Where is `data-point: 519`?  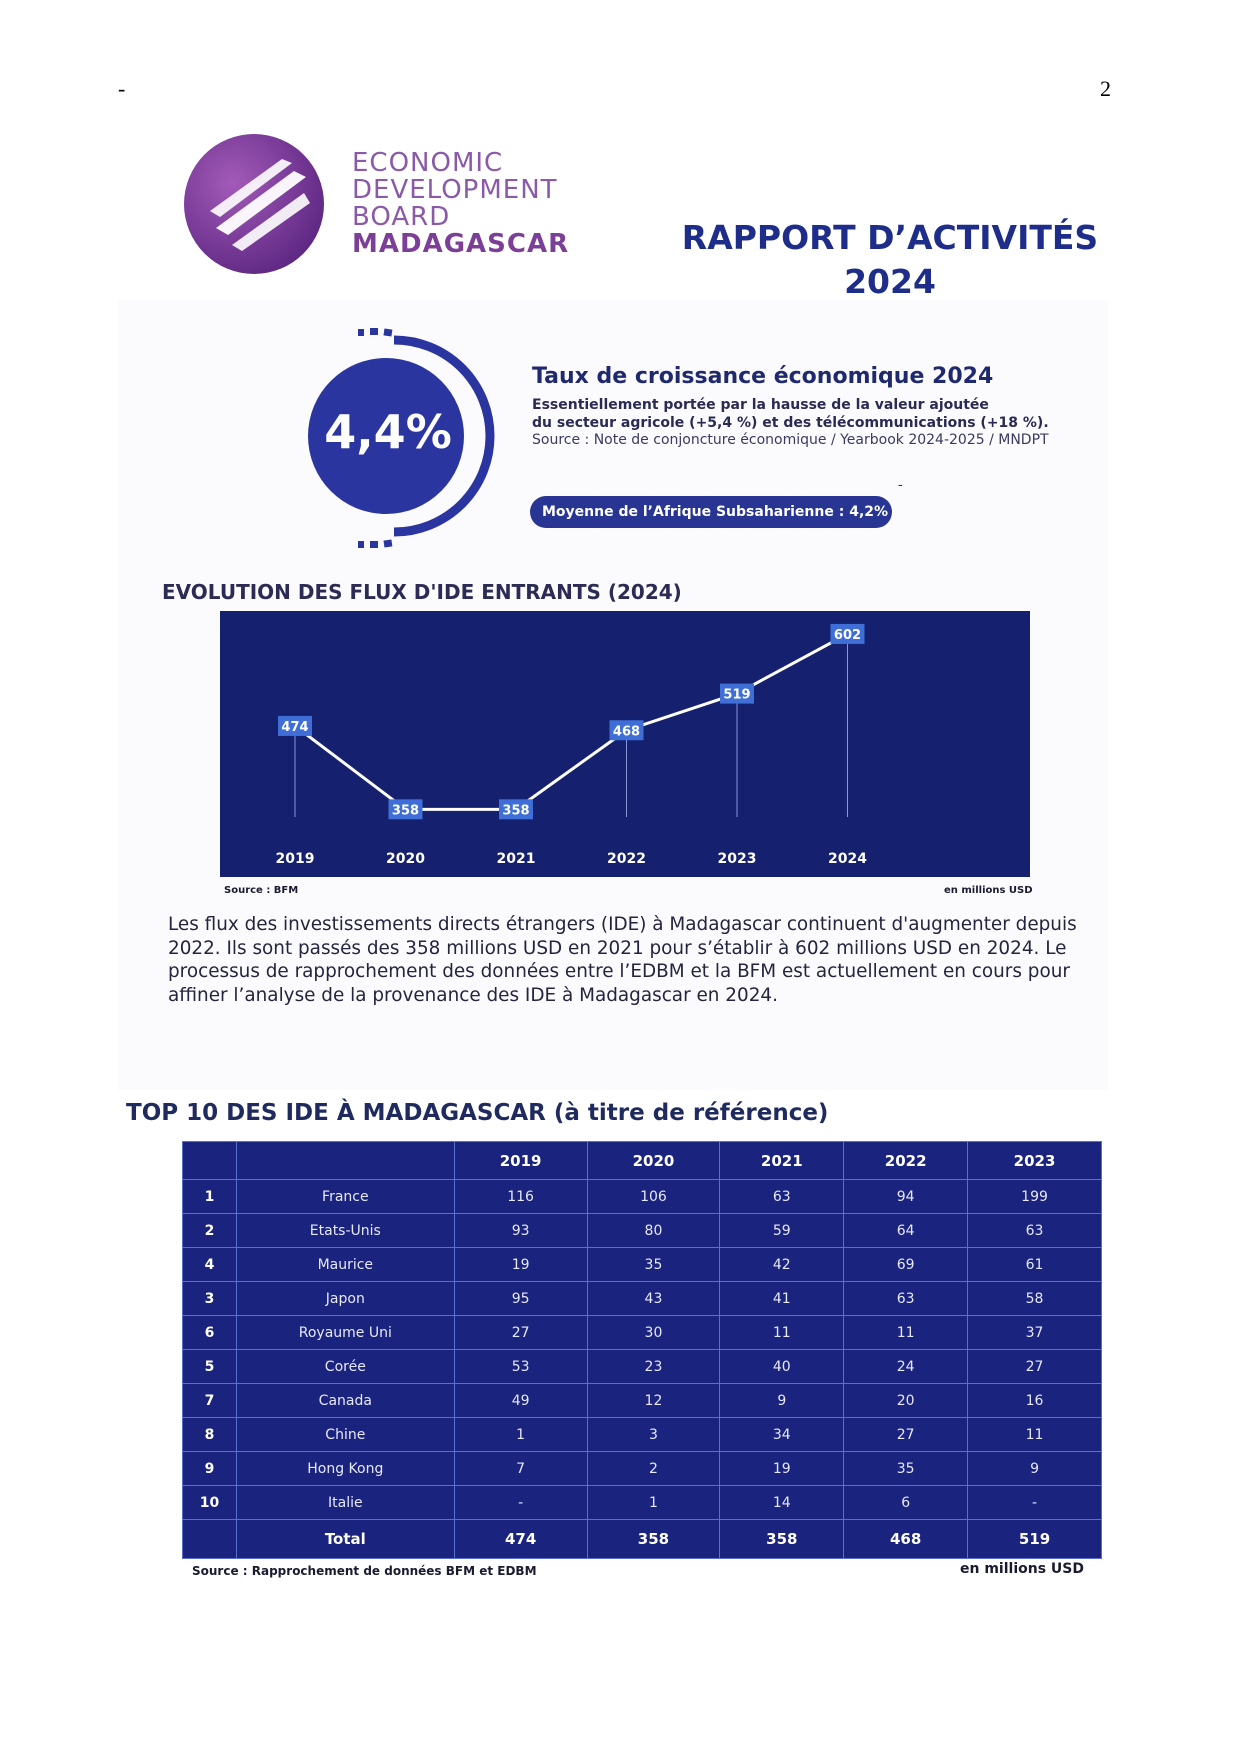
data-point: 519 is located at coordinates (737, 693).